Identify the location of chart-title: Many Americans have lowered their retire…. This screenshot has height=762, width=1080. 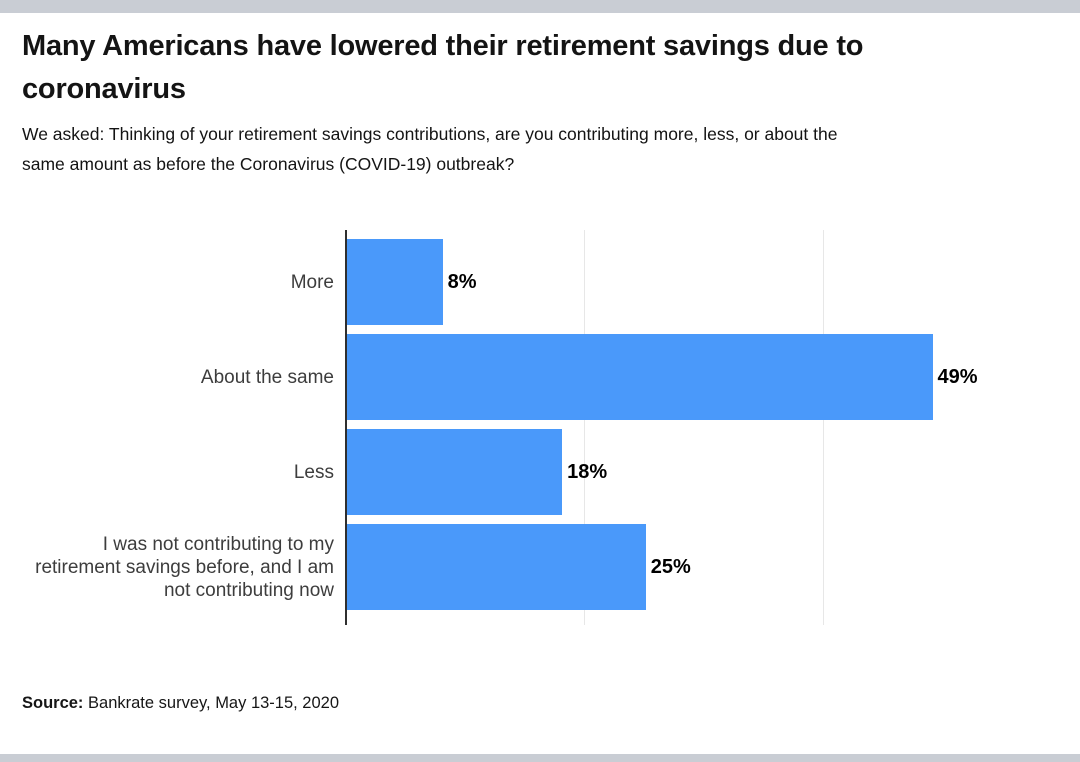
(443, 67).